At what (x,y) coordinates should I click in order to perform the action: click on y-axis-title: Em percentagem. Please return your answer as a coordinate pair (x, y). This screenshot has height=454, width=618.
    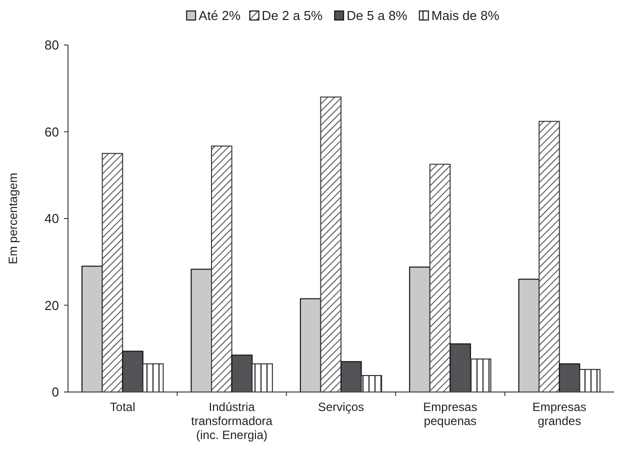
    Looking at the image, I should click on (13, 218).